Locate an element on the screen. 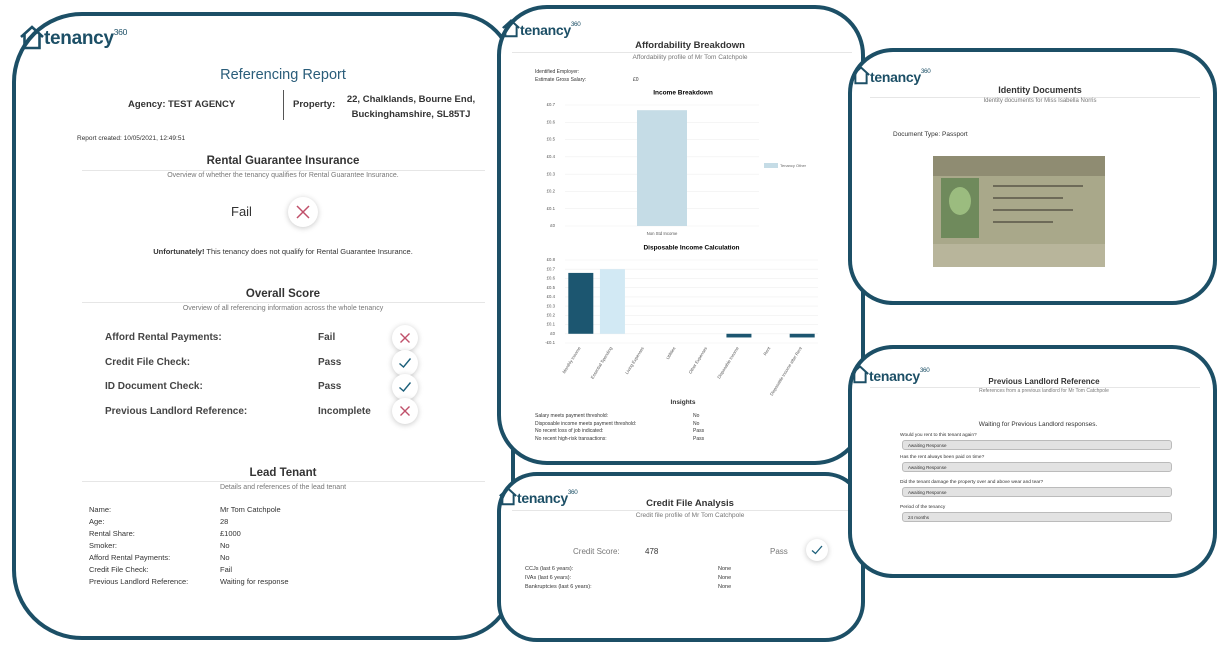 The height and width of the screenshot is (645, 1219). score-label: Afford Rental Payments: is located at coordinates (163, 337).